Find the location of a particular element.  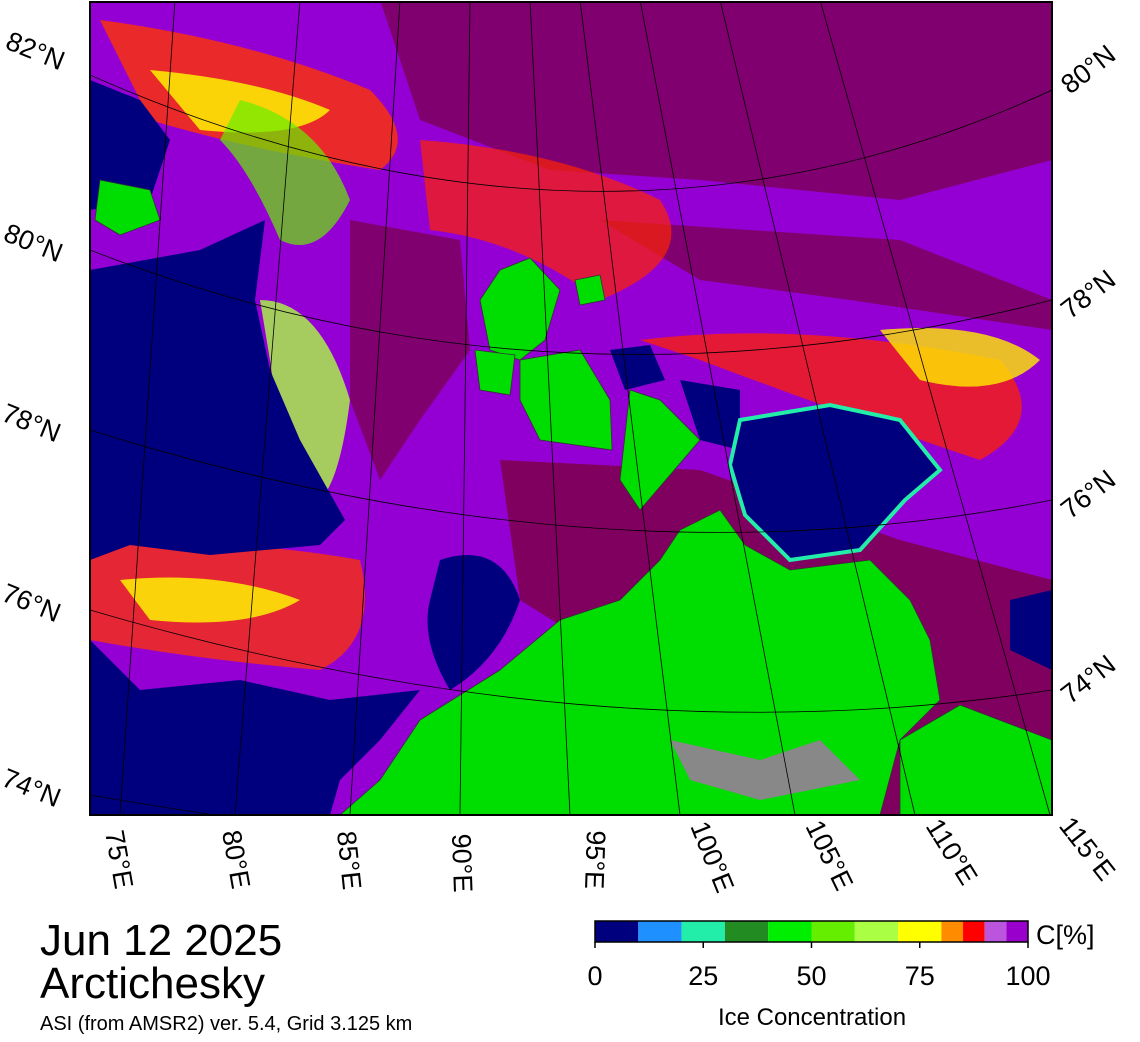

lon-label: 85°E is located at coordinates (349, 860).